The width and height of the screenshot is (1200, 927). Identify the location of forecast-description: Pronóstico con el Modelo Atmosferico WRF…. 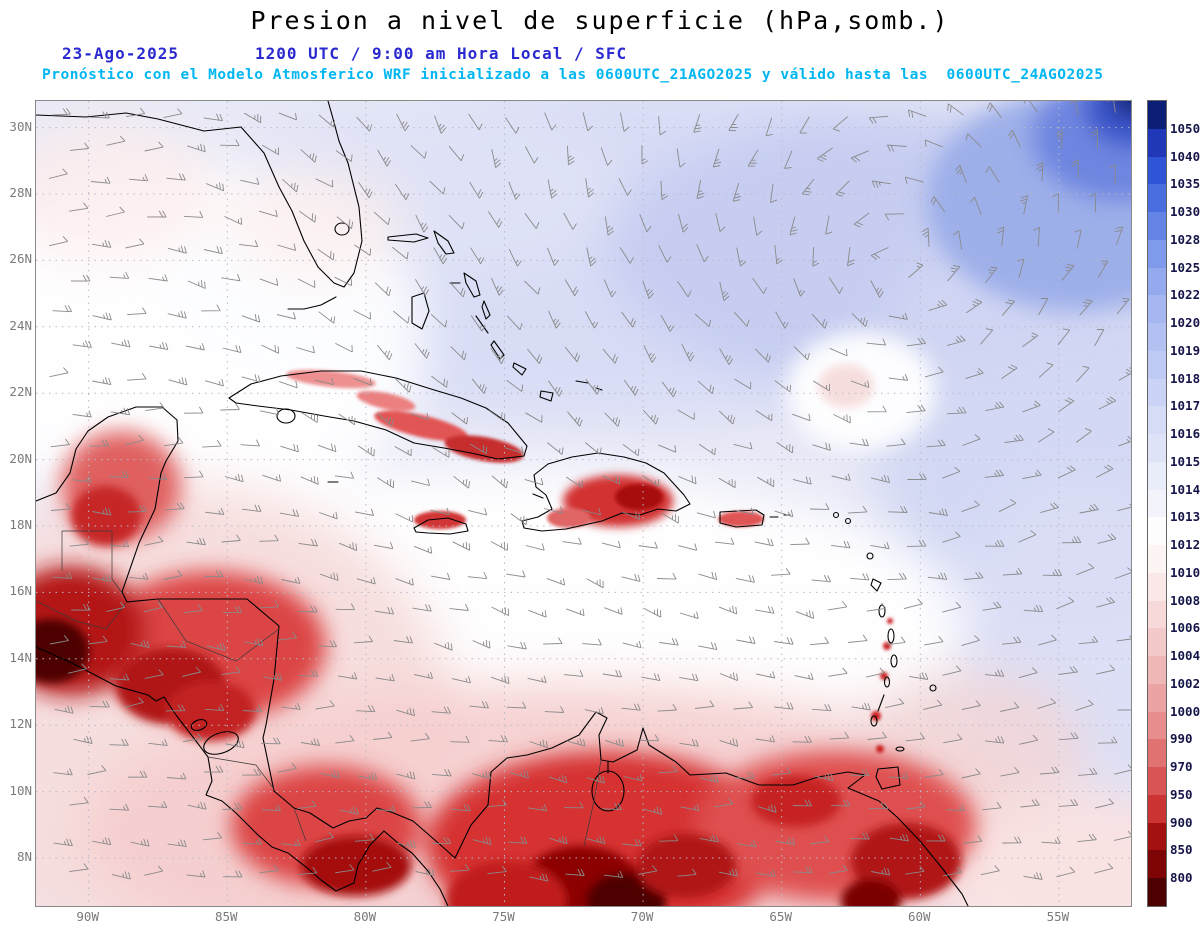
(573, 75).